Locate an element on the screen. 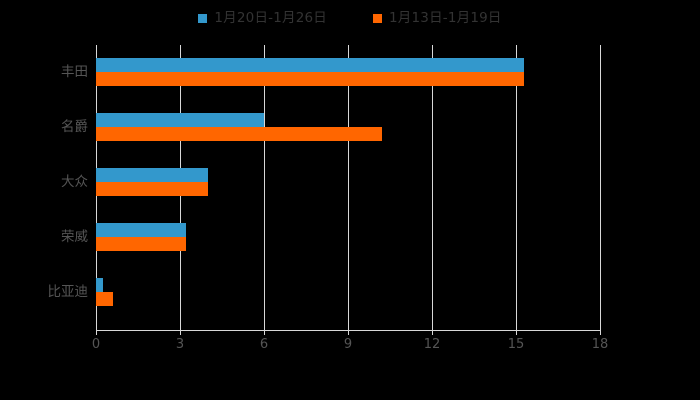  x-tick-label-6: 6 is located at coordinates (264, 344).